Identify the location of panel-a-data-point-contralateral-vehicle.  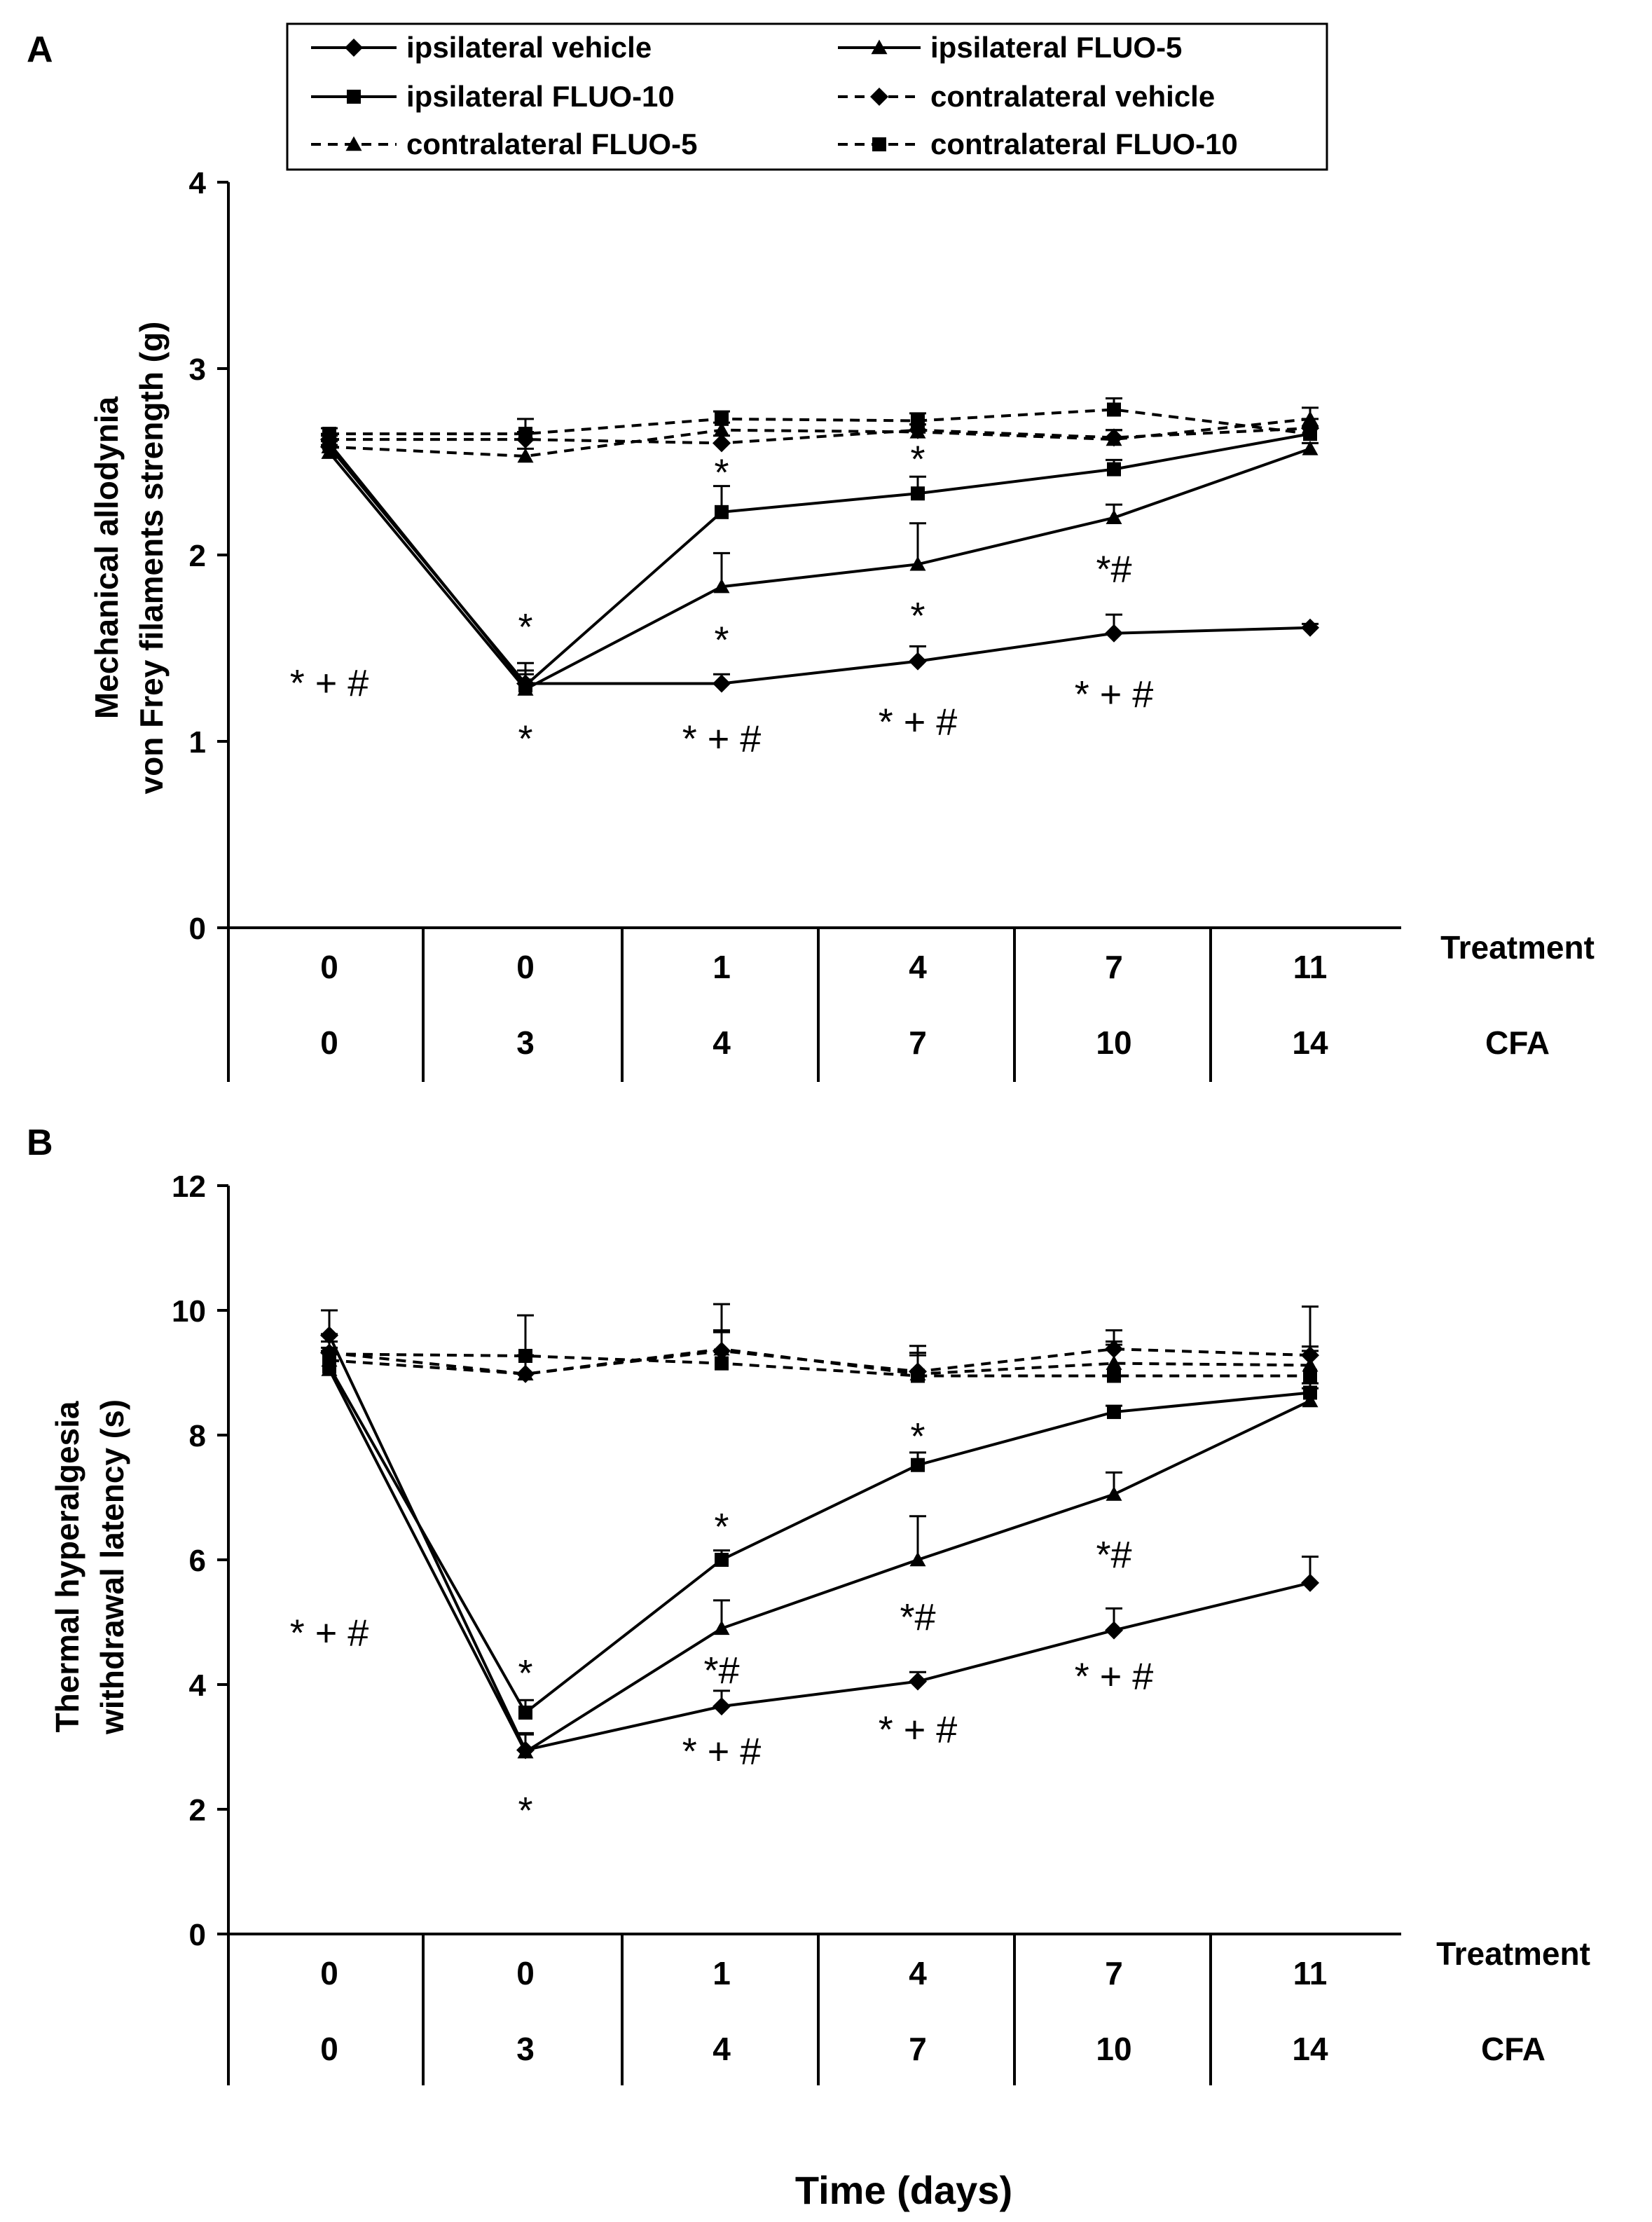
(722, 443).